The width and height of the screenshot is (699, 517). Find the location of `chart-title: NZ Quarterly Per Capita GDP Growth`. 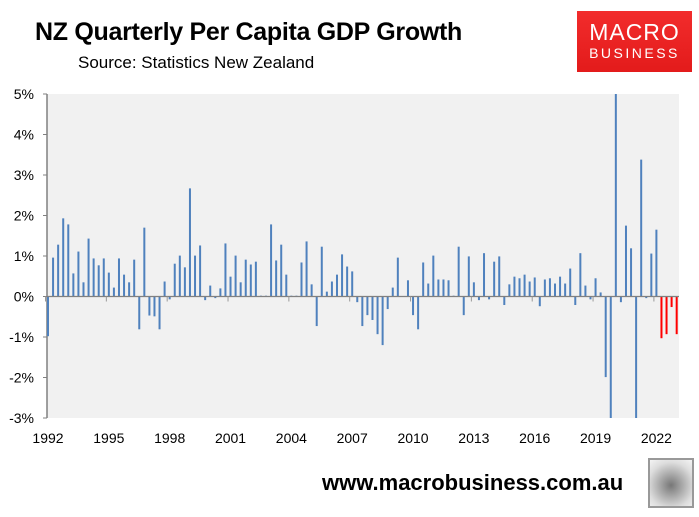

chart-title: NZ Quarterly Per Capita GDP Growth is located at coordinates (248, 32).